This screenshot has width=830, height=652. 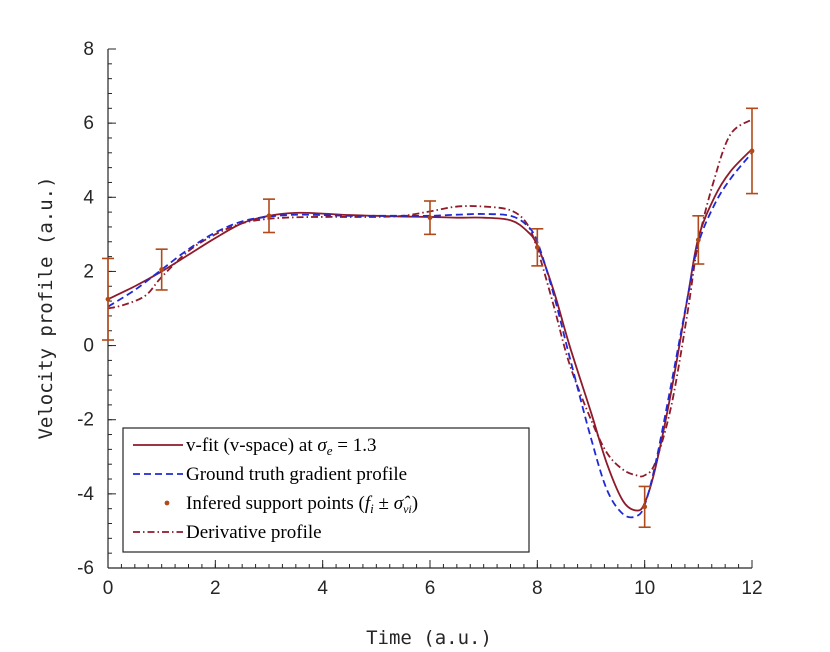 What do you see at coordinates (322, 588) in the screenshot?
I see `x-tick-label: 4` at bounding box center [322, 588].